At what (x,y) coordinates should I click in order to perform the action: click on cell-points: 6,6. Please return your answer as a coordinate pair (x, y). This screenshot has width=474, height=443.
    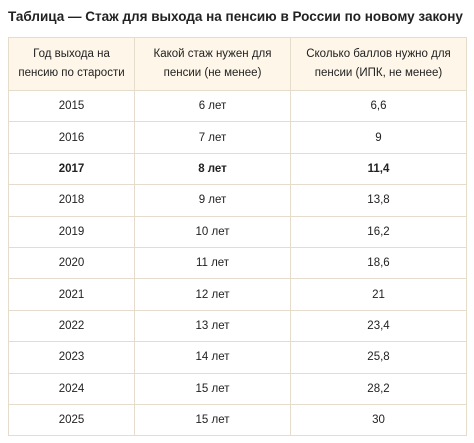
    Looking at the image, I should click on (378, 106).